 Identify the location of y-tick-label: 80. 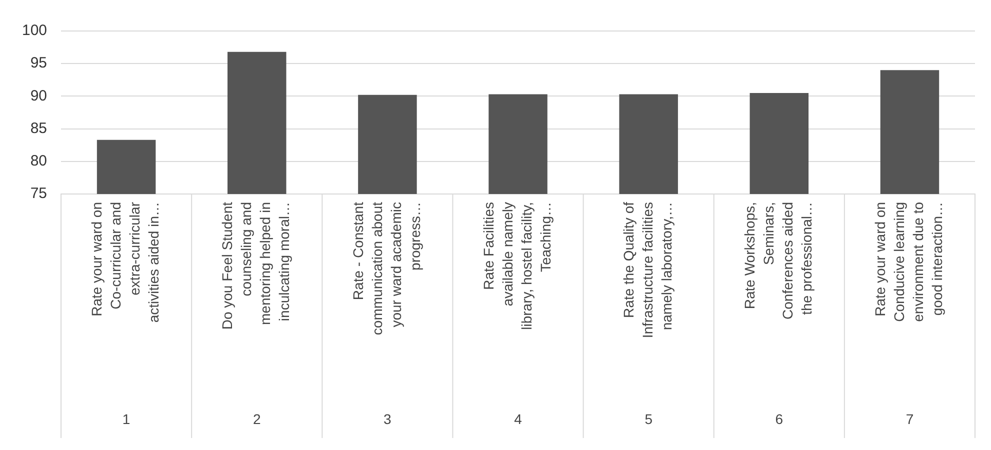
(39, 161).